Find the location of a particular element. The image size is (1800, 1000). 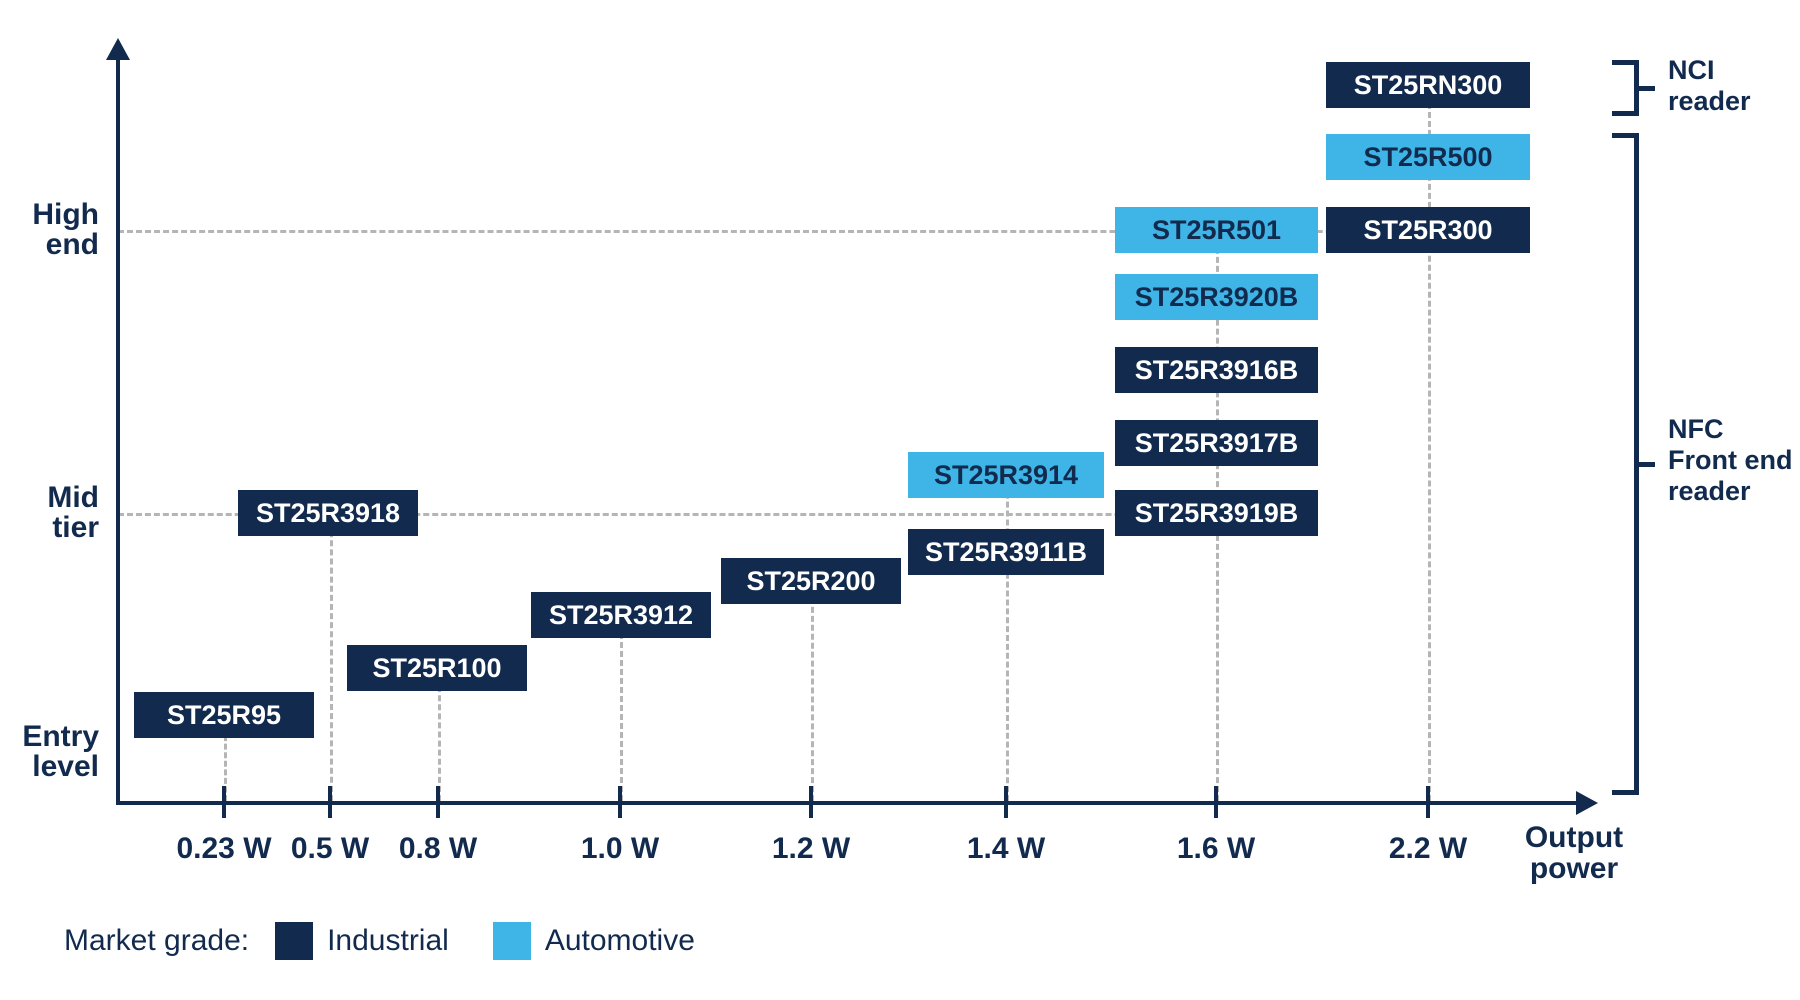

product-box-st25r501: ST25R501 is located at coordinates (1216, 230).